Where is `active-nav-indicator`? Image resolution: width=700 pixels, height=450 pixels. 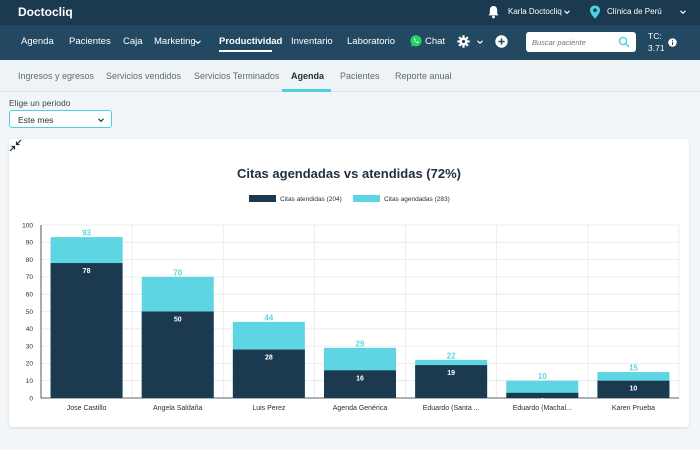
active-nav-indicator is located at coordinates (245, 51).